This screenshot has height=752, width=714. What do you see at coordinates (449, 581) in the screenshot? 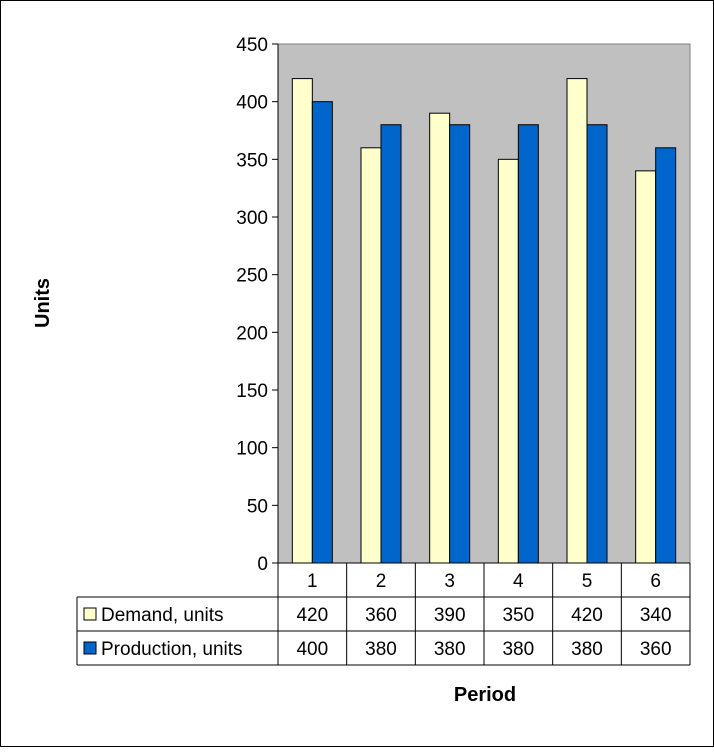
I see `category-label: 3` at bounding box center [449, 581].